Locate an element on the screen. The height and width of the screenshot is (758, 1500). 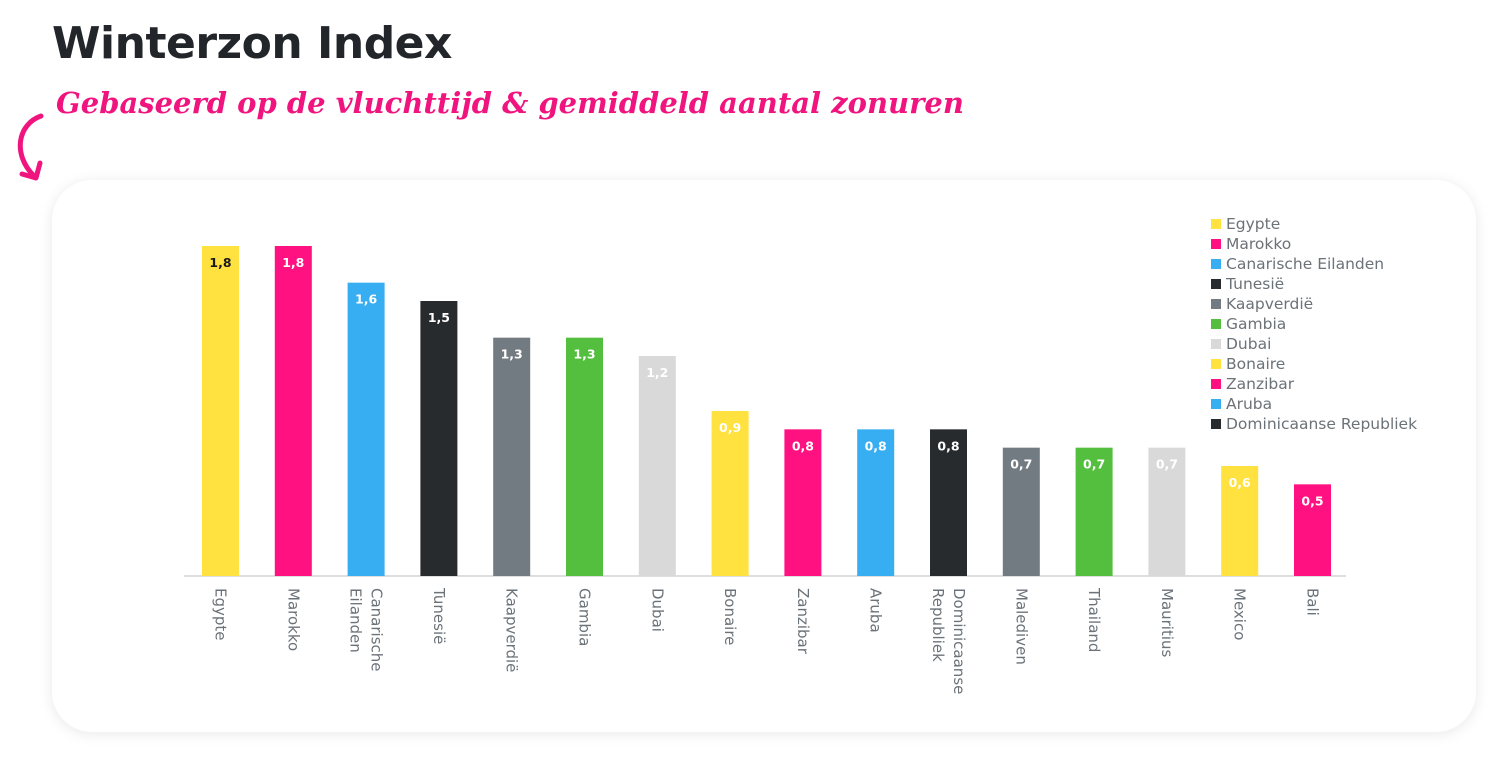
data-label-0: 1,8 is located at coordinates (220, 262).